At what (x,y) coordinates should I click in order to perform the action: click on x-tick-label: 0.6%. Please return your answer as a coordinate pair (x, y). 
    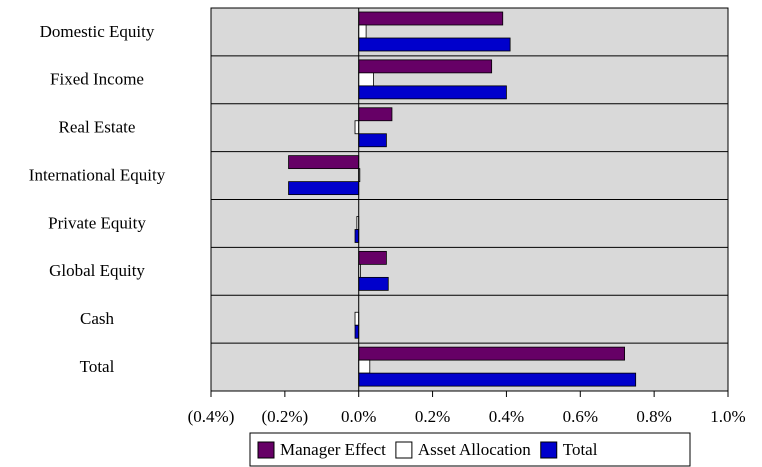
    Looking at the image, I should click on (580, 416).